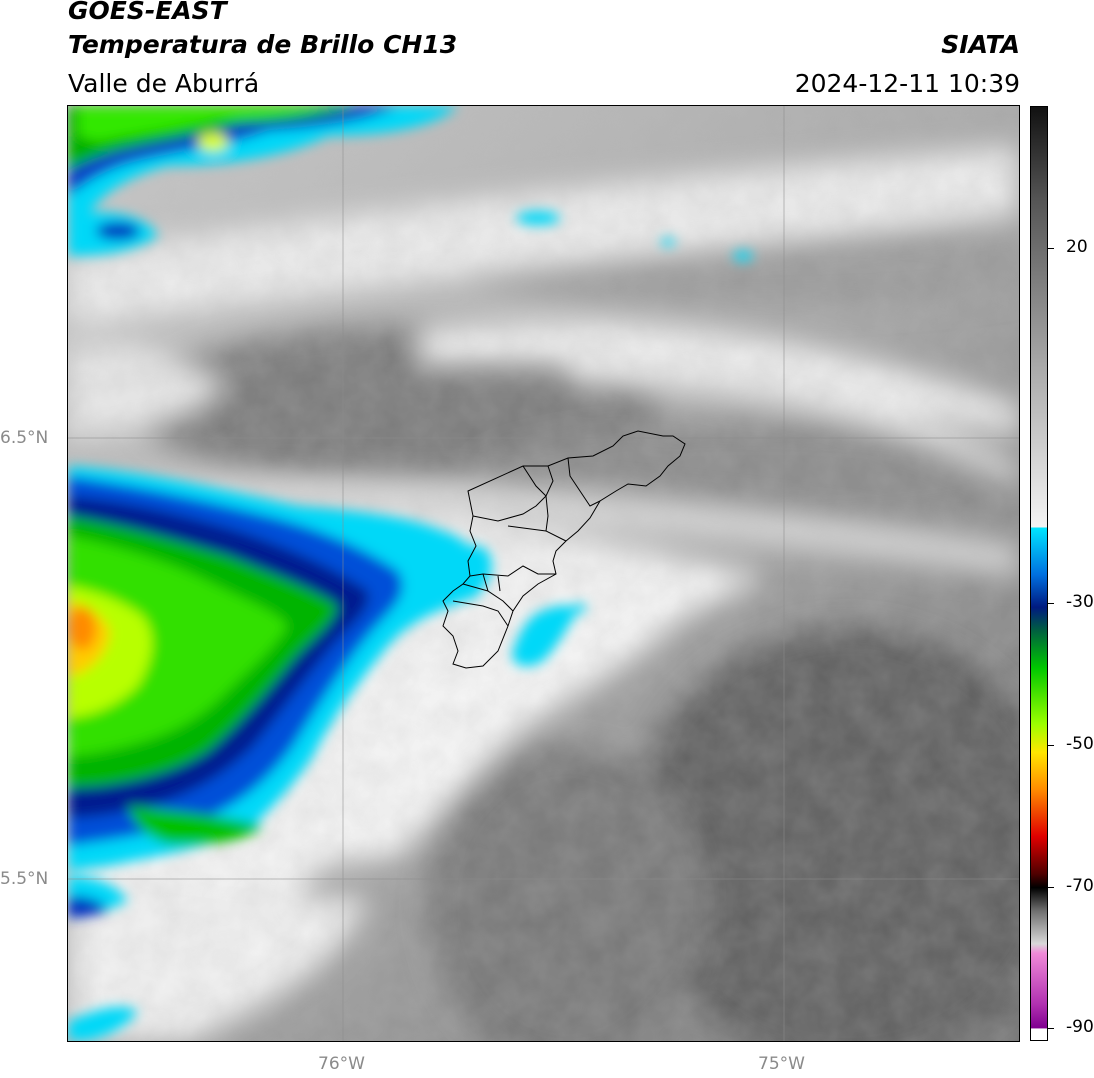 The width and height of the screenshot is (1094, 1078). I want to click on satellite-title: GOES-EAST, so click(147, 12).